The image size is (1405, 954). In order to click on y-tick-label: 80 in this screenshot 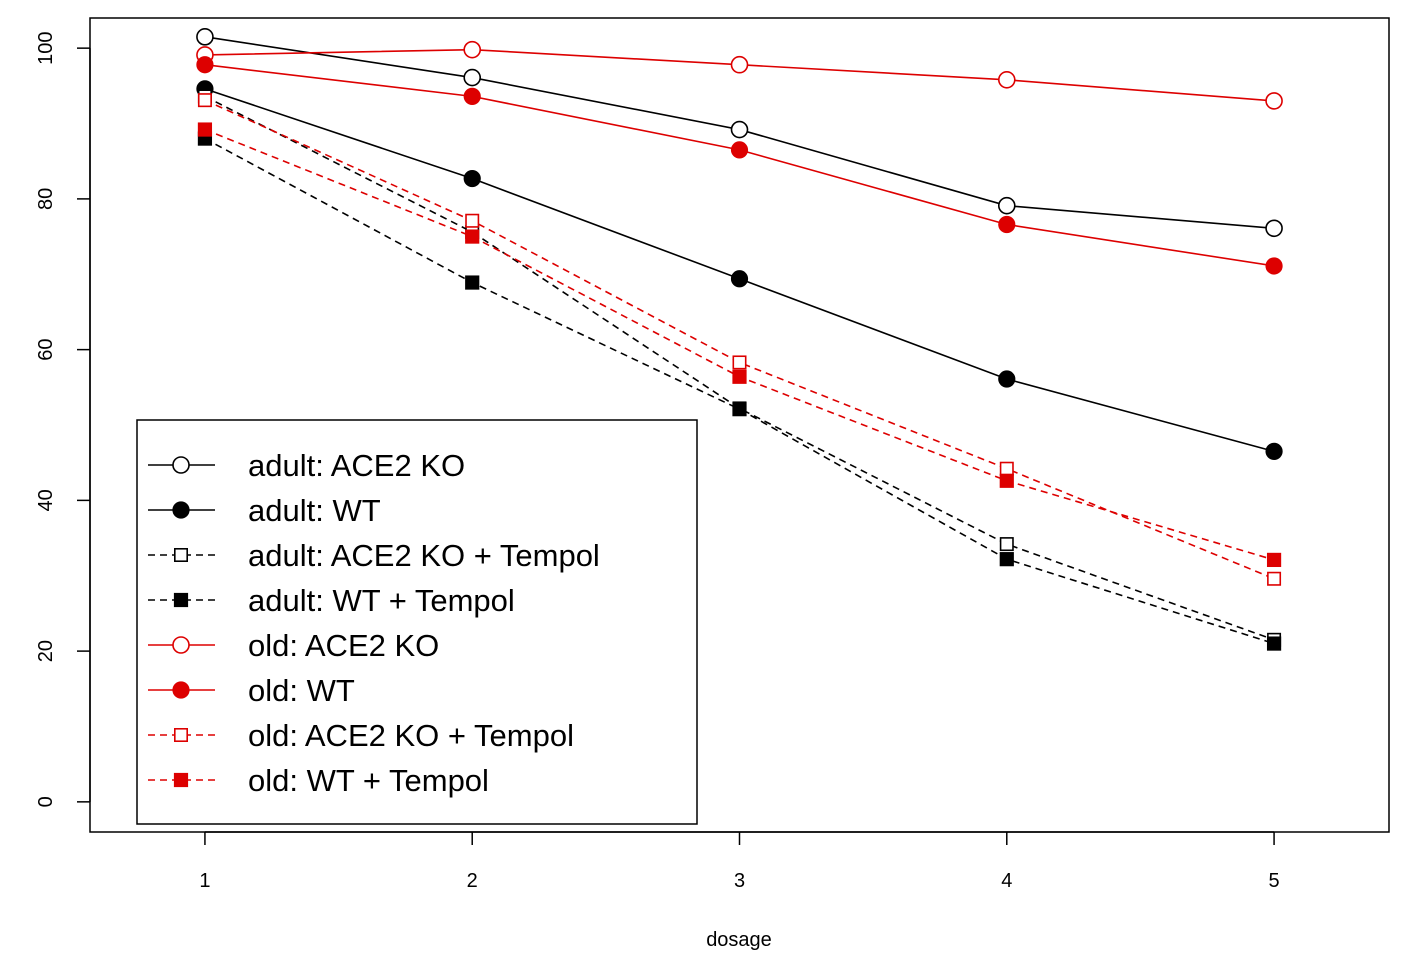, I will do `click(46, 199)`.